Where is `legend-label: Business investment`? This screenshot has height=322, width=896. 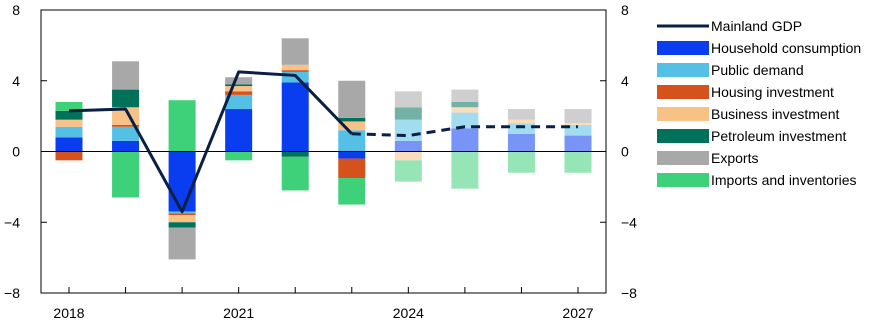 legend-label: Business investment is located at coordinates (775, 114).